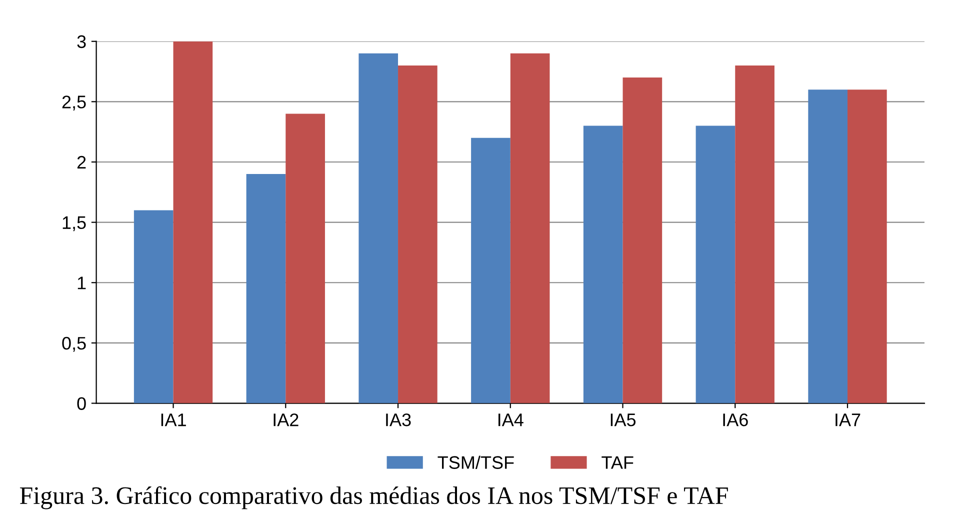  I want to click on y-tick-label: 2,5, so click(74, 103).